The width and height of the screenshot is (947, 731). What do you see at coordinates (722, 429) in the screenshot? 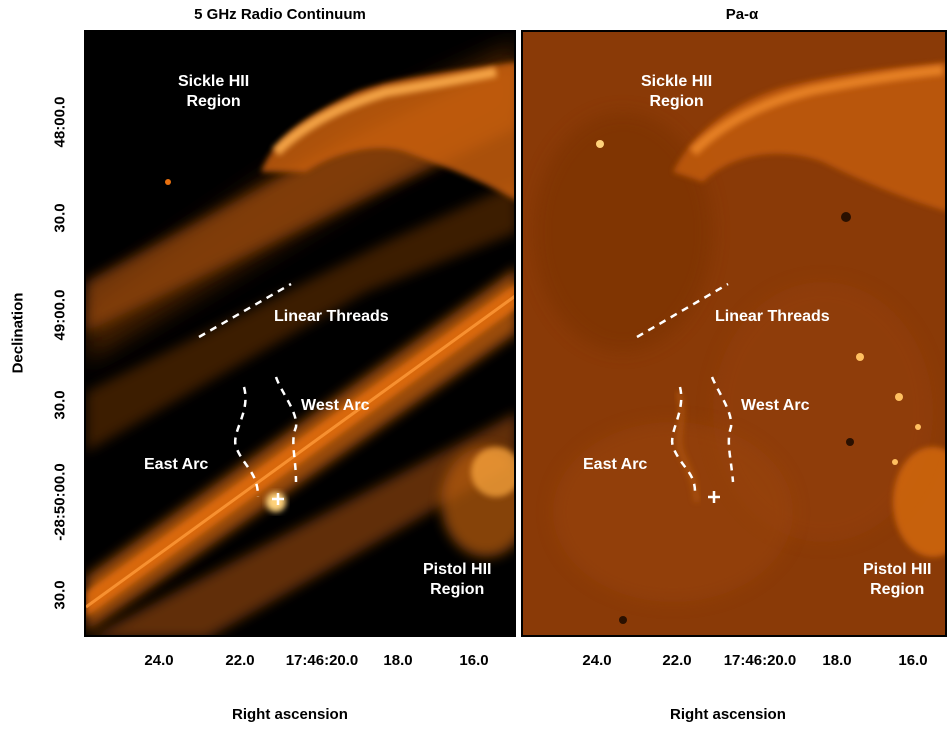
I see `paa-west-arc-dash` at bounding box center [722, 429].